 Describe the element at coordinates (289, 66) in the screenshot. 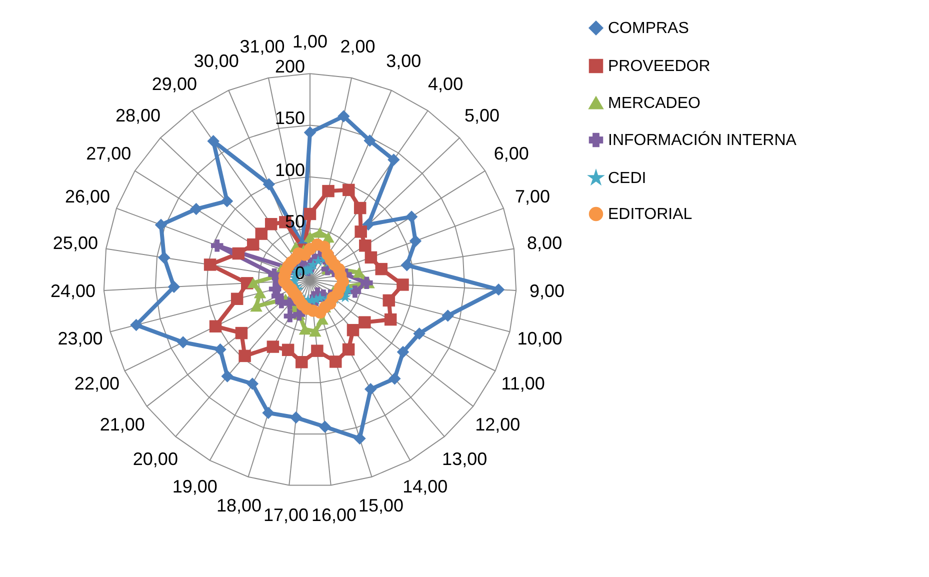

I see `y-tick-label: 200` at that location.